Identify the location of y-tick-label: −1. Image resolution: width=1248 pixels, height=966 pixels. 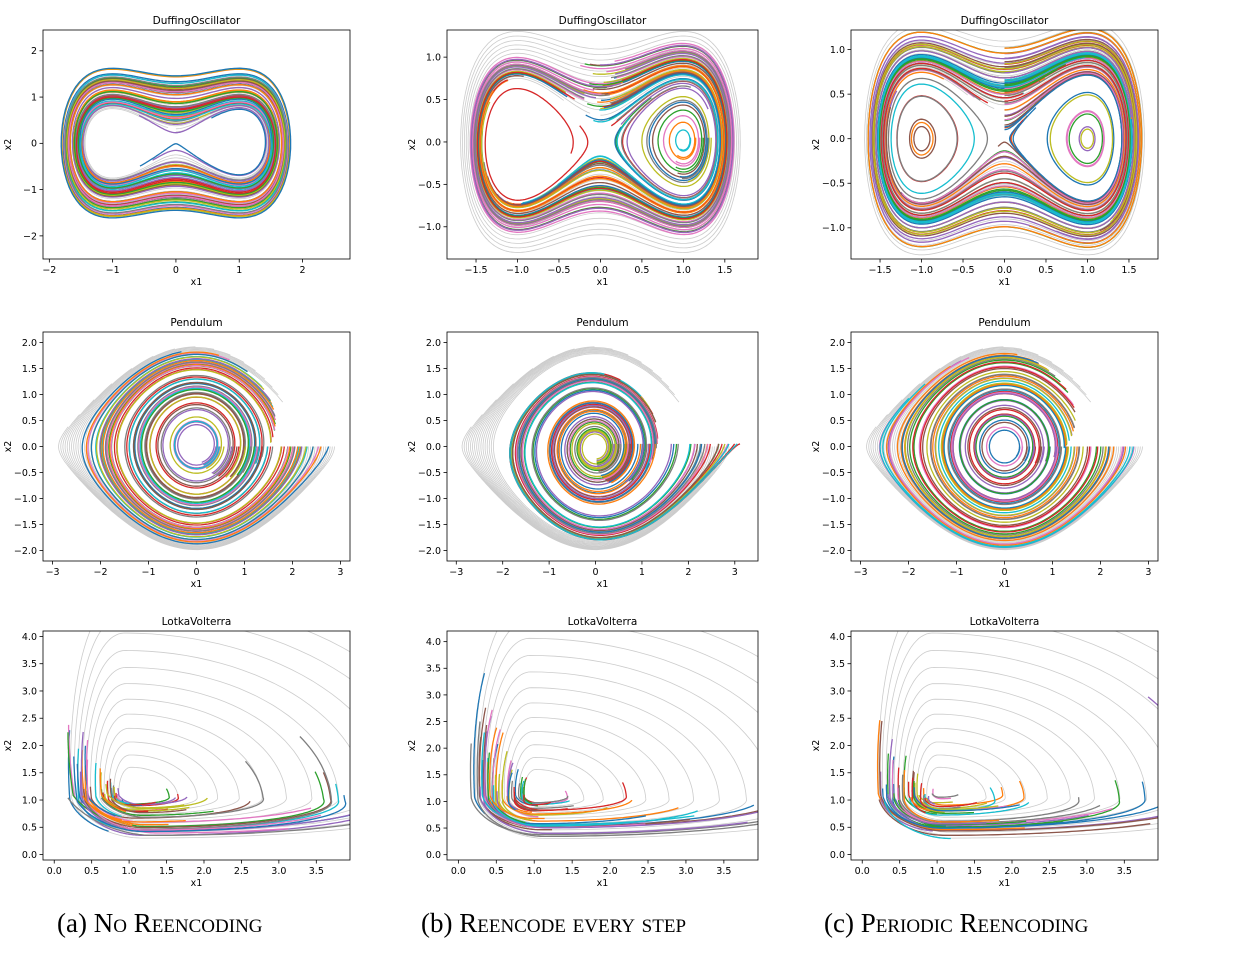
(30, 190).